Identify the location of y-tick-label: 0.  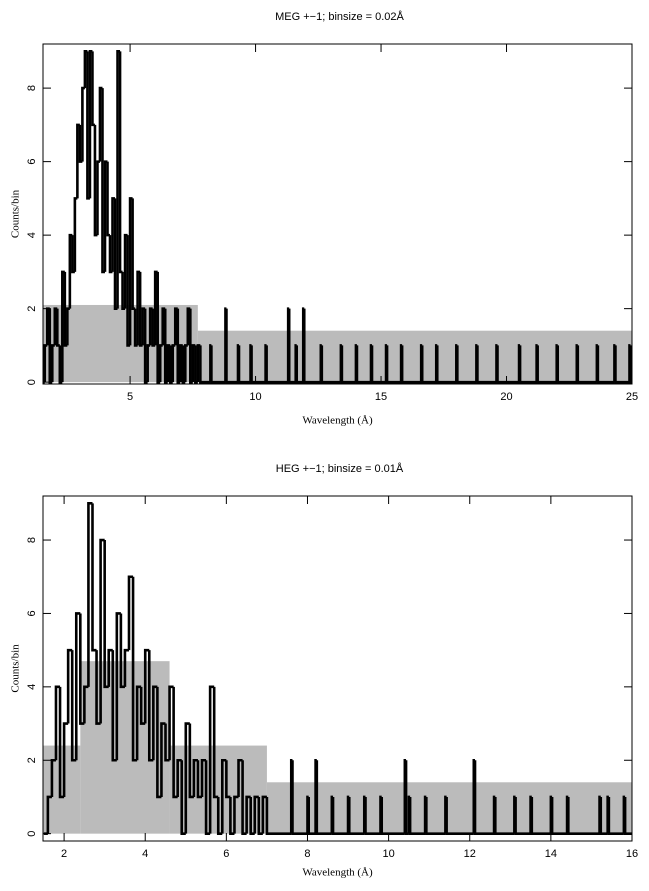
(32, 382).